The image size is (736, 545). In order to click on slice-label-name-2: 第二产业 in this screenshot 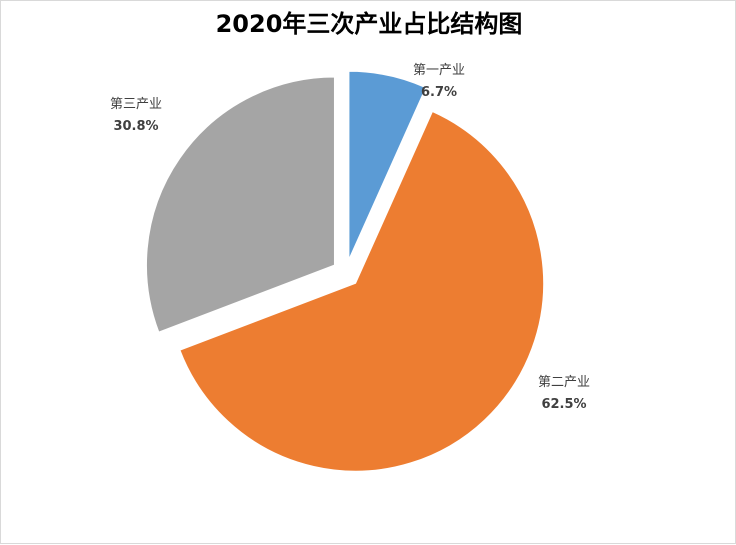, I will do `click(564, 382)`.